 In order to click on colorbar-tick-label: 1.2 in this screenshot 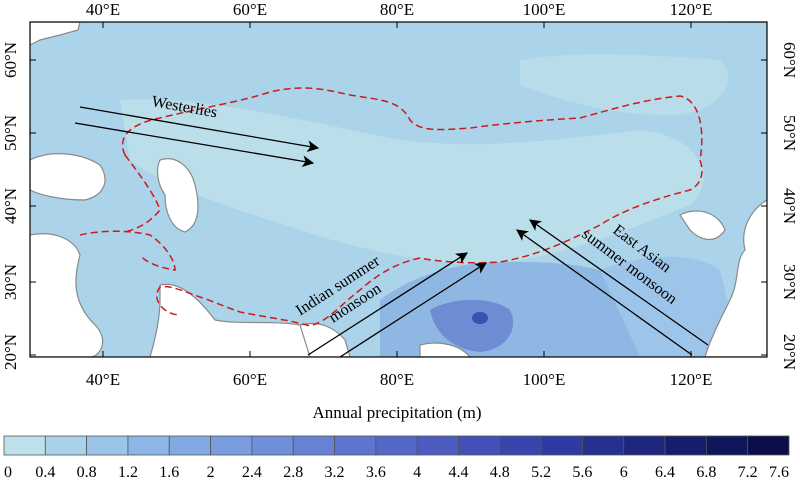, I will do `click(128, 472)`.